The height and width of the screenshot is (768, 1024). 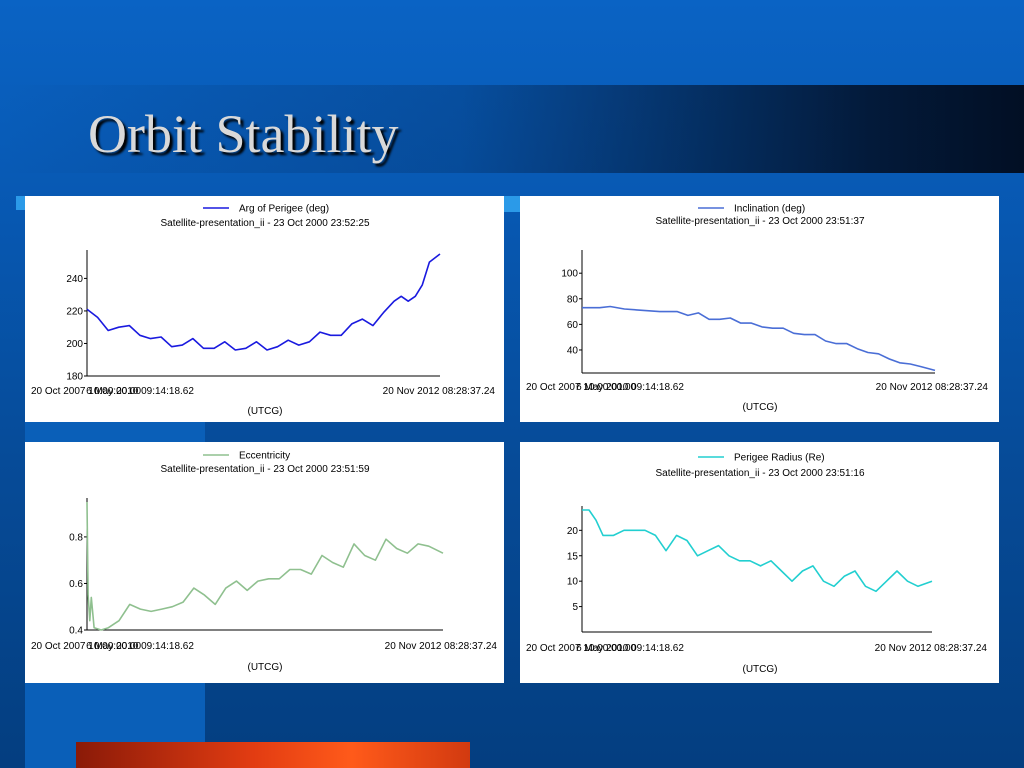 What do you see at coordinates (769, 209) in the screenshot?
I see `legend-label: Inclination (deg)` at bounding box center [769, 209].